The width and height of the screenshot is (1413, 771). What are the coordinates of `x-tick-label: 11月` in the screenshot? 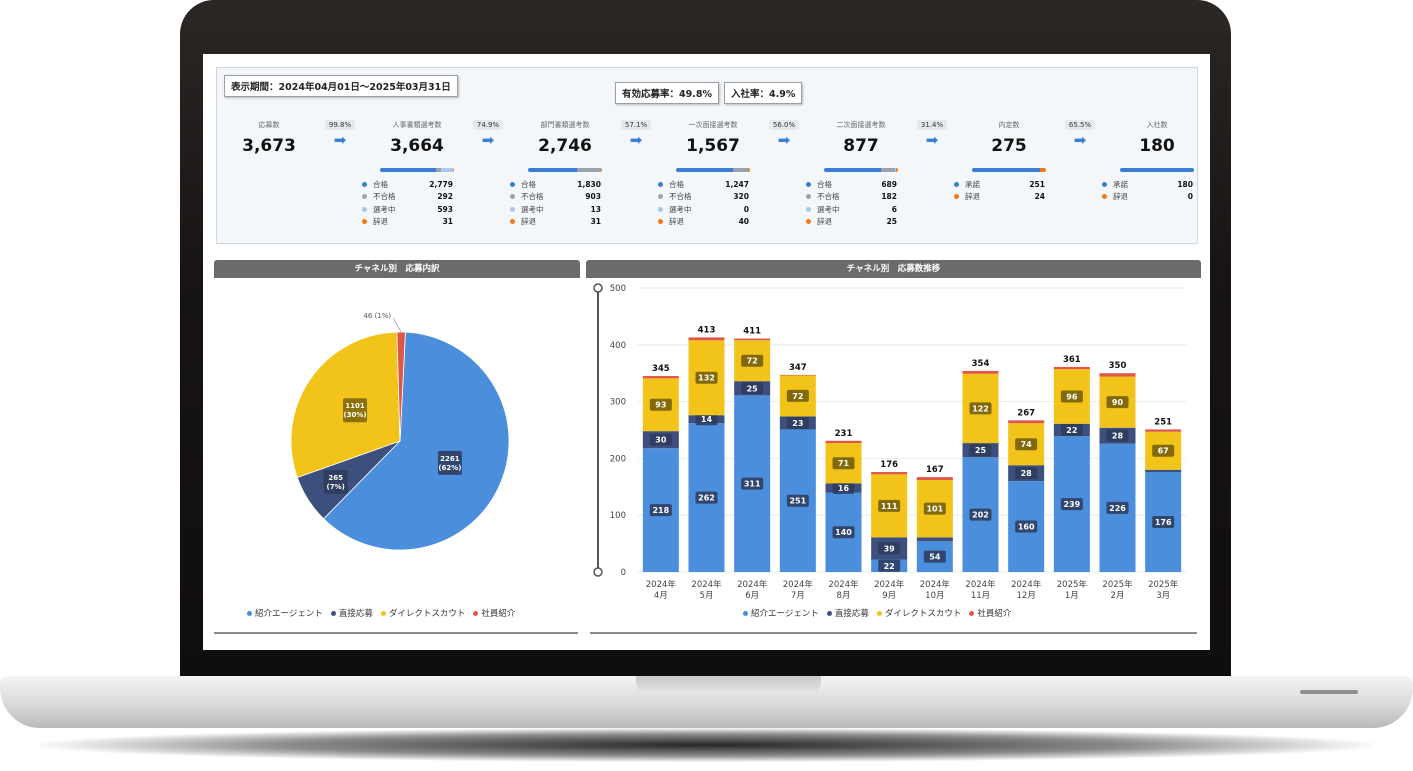 It's located at (980, 596).